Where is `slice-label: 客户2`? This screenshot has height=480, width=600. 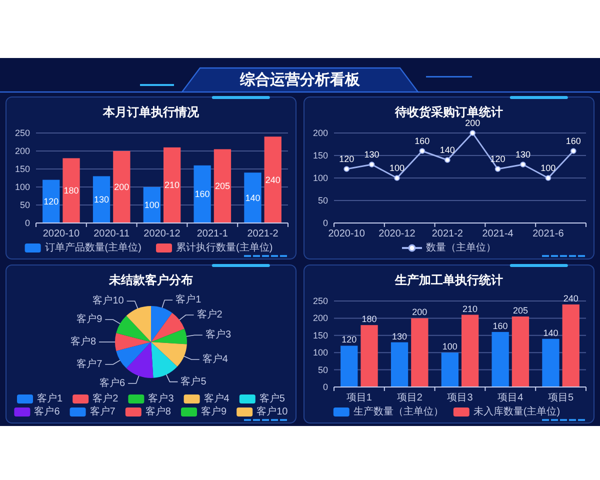 slice-label: 客户2 is located at coordinates (209, 314).